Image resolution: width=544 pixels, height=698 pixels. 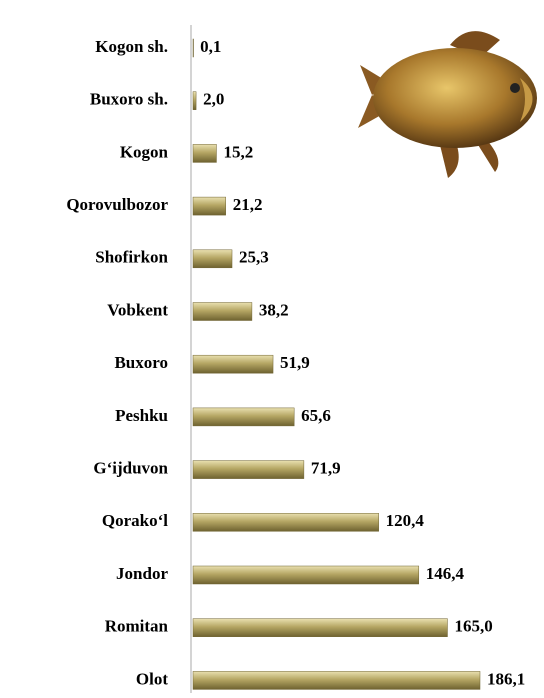 I want to click on value-label: 0,1, so click(x=210, y=46).